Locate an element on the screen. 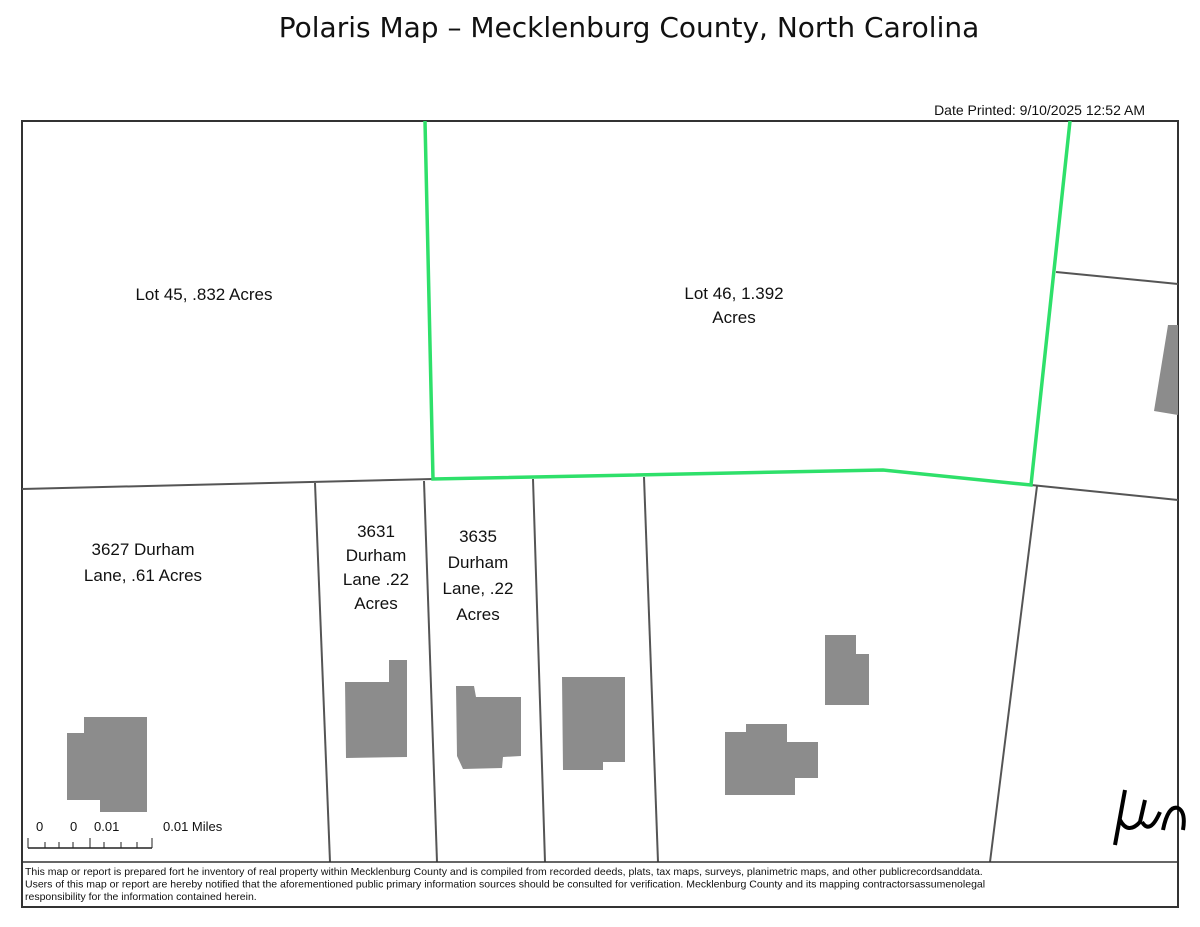 The width and height of the screenshot is (1200, 927). parcel-label: 3627 Durham is located at coordinates (142, 549).